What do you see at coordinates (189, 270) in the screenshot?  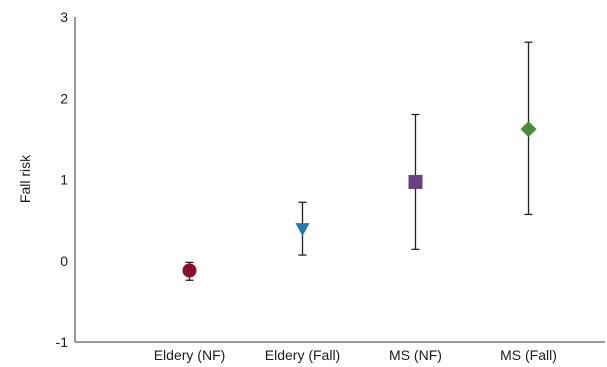 I see `data-point-circle` at bounding box center [189, 270].